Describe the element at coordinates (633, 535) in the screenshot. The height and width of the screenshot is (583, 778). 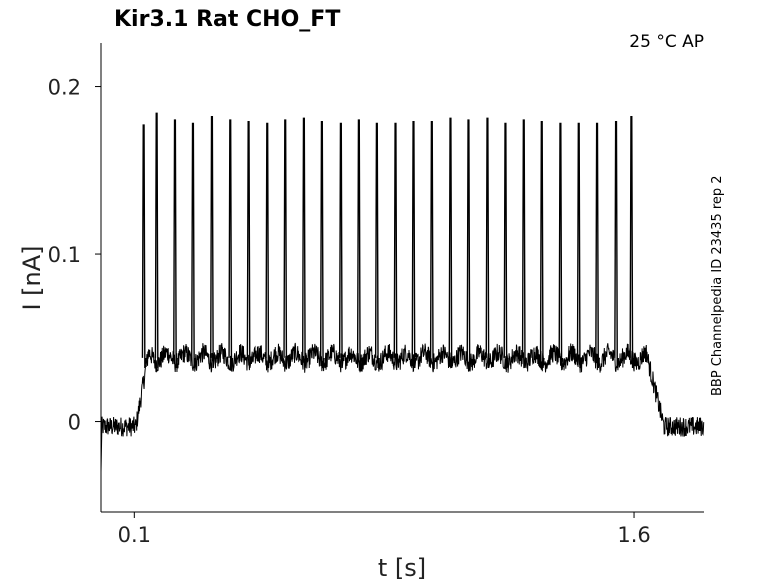
I see `x-tick-label: 1.6` at that location.